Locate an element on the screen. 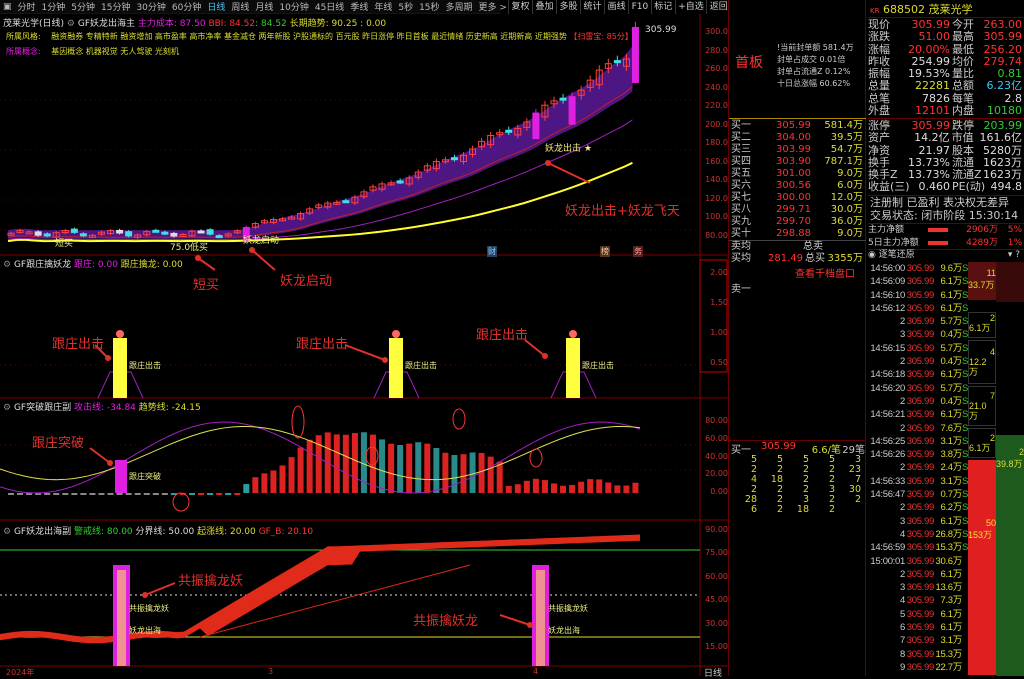 Image resolution: width=1024 pixels, height=679 pixels. panel2-value-2: 跟庄擒龙: 0.00 is located at coordinates (152, 265).